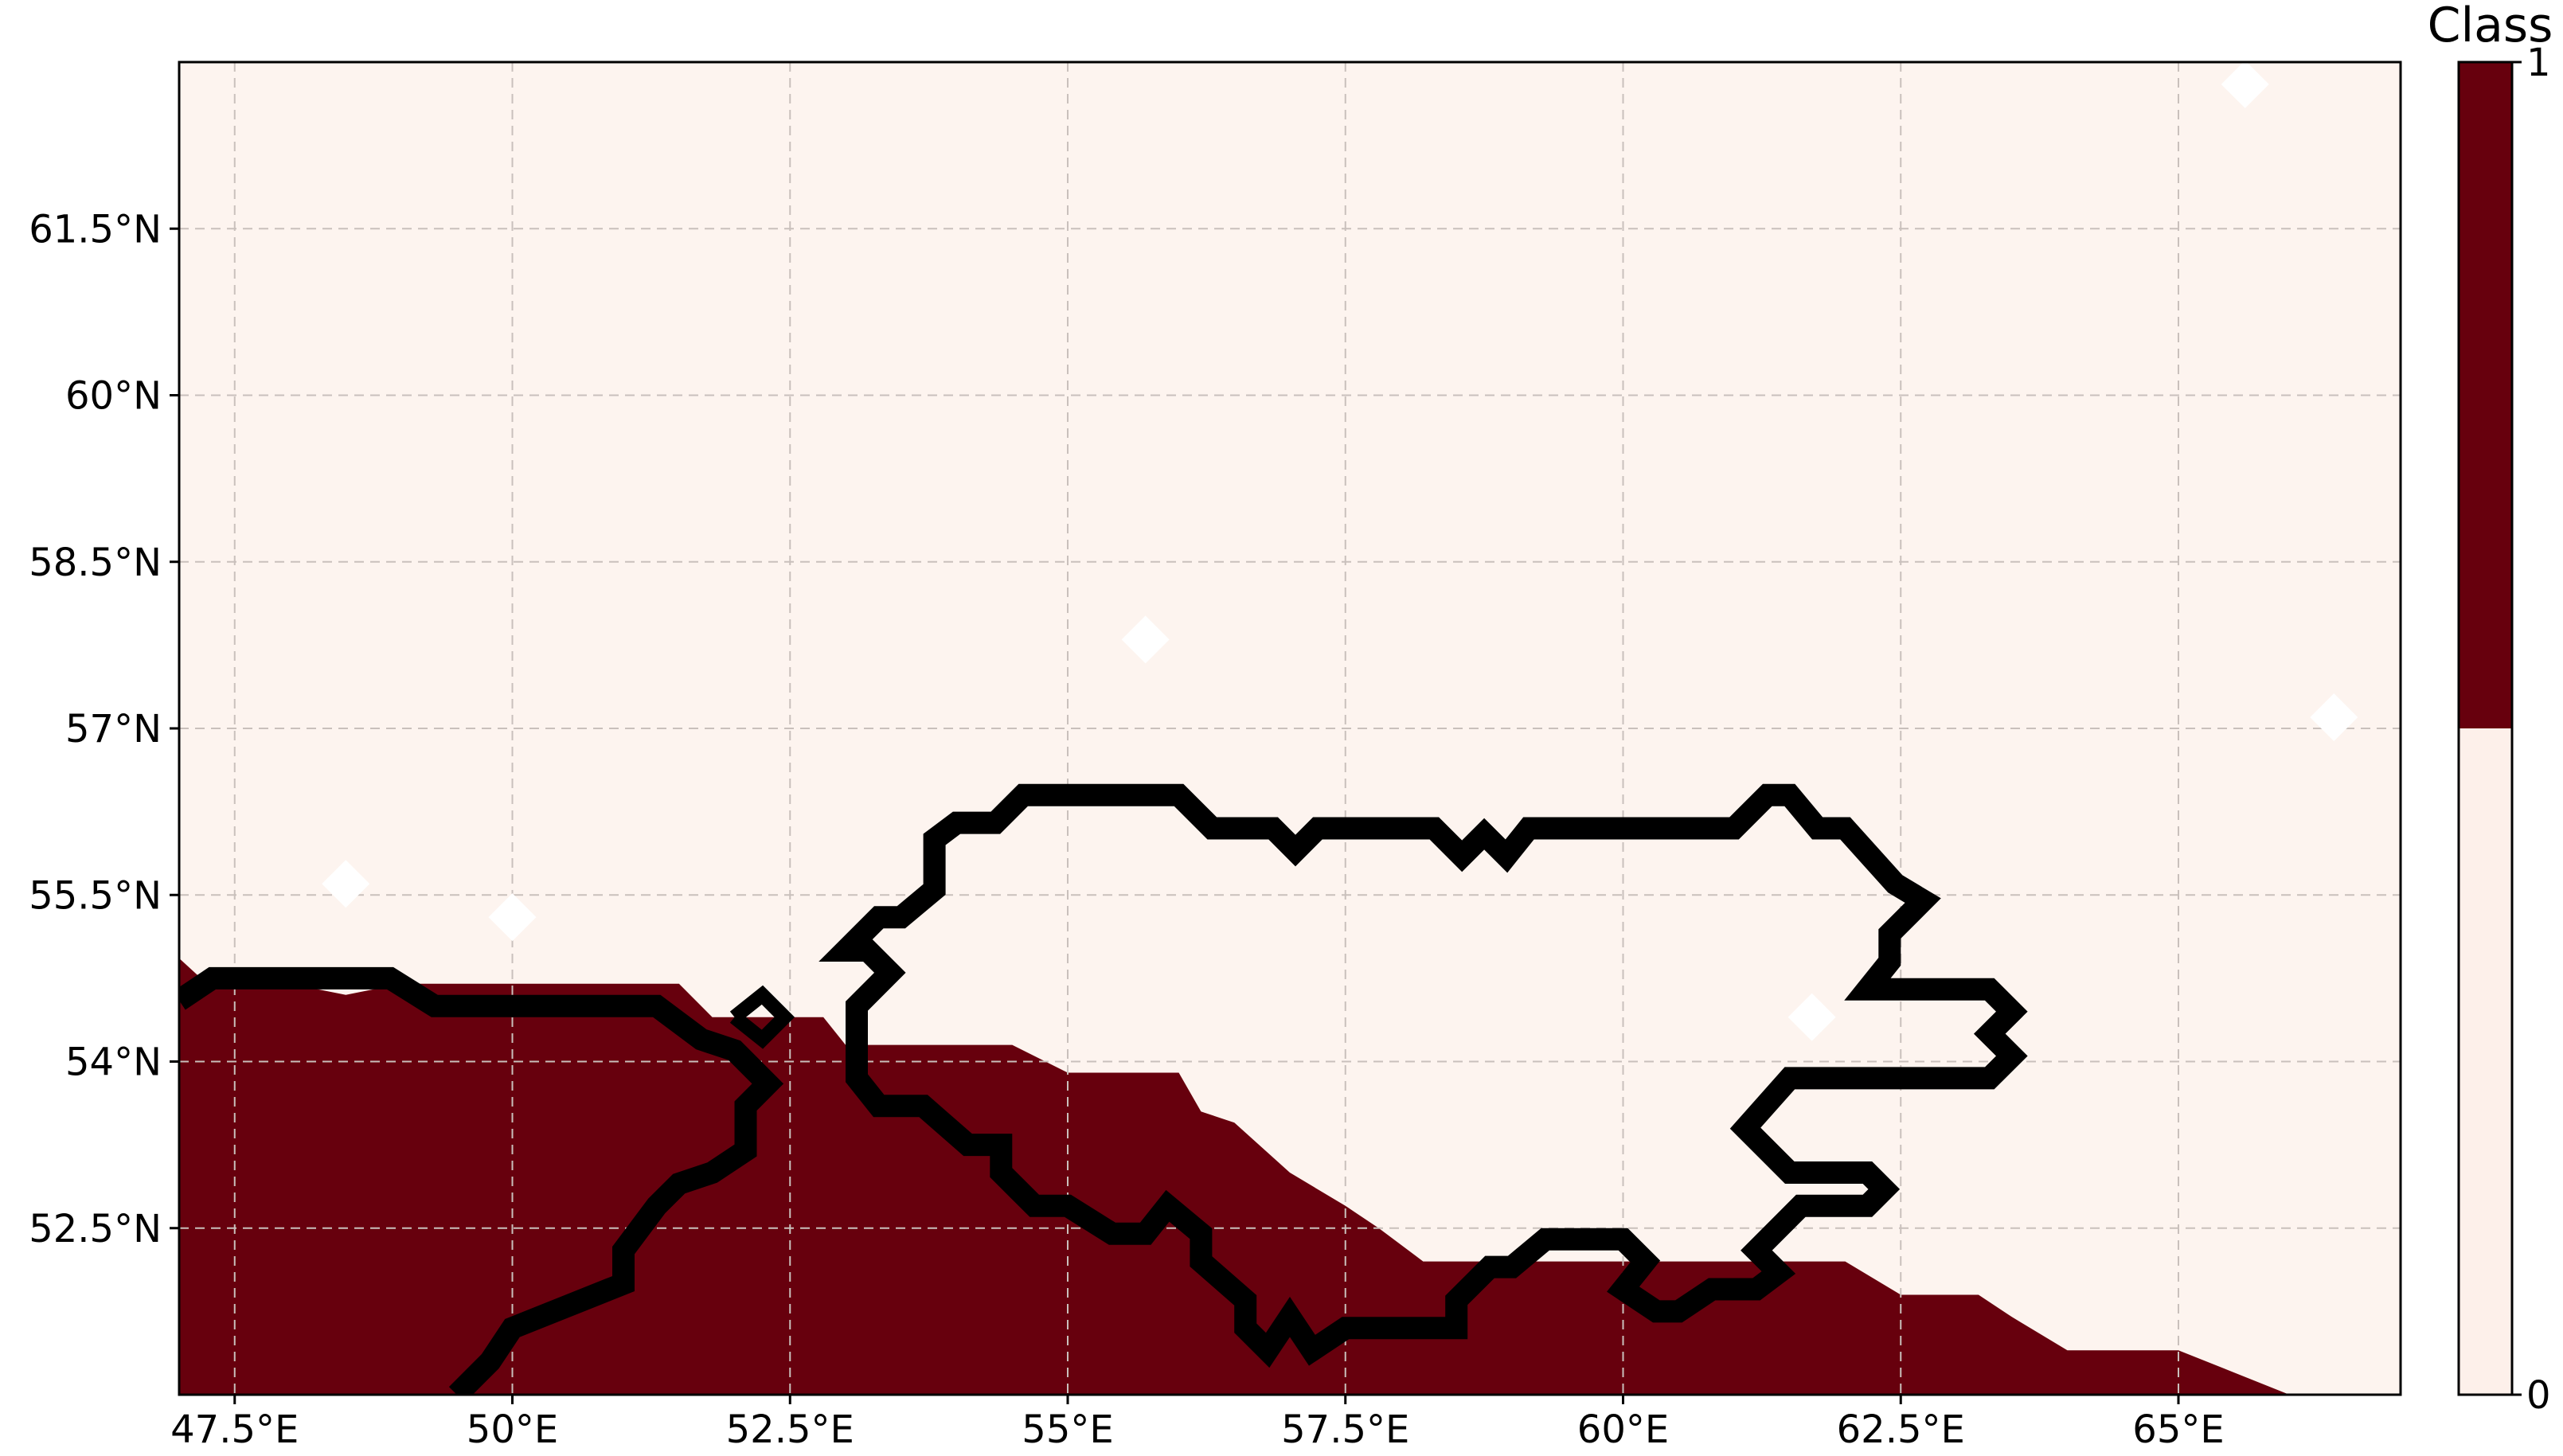  Describe the element at coordinates (2538, 1395) in the screenshot. I see `colorbar-min-label: 0` at that location.